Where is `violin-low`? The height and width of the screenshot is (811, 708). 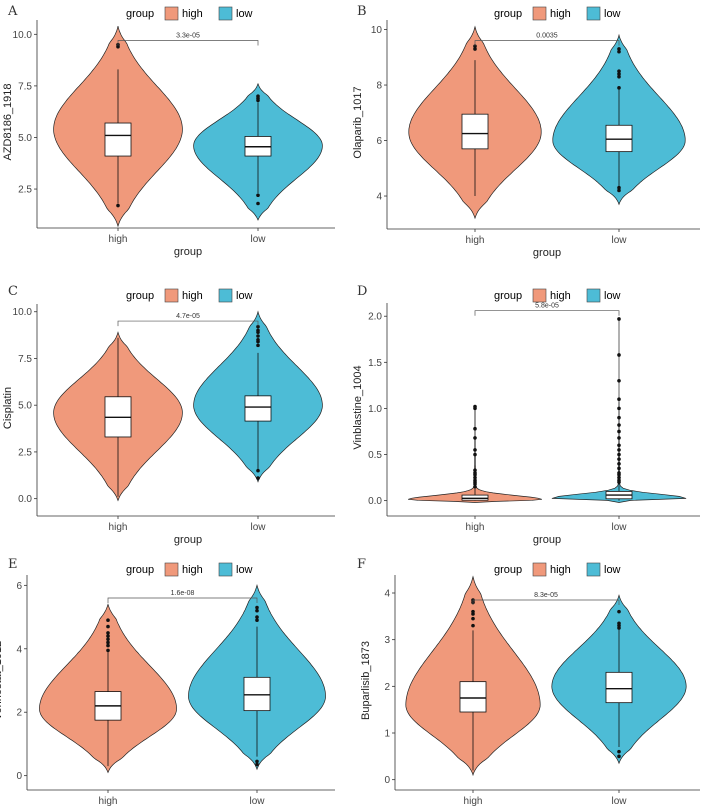 violin-low is located at coordinates (619, 411).